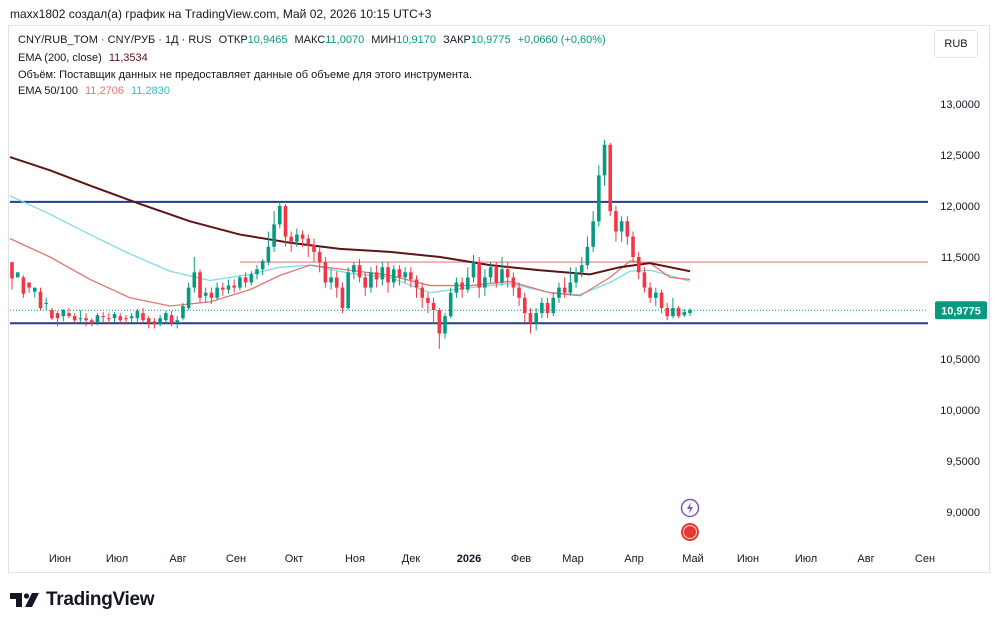  Describe the element at coordinates (961, 310) in the screenshot. I see `last-price-label-bg` at that location.